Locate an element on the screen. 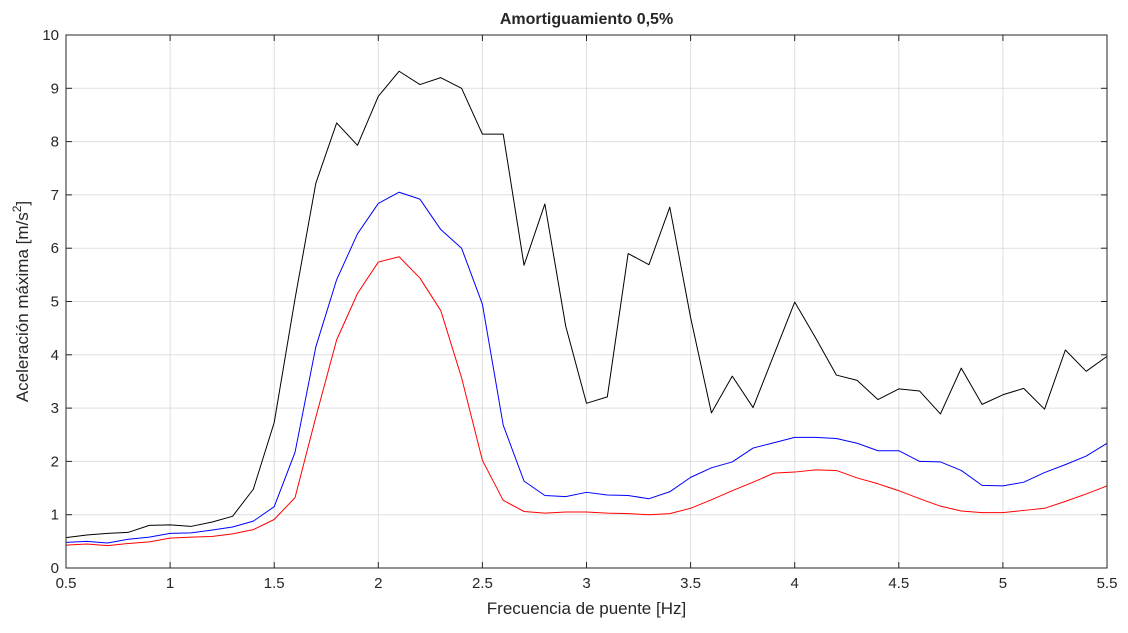 This screenshot has height=633, width=1128. y-axis-label: Aceleración máxima [m/s2] is located at coordinates (21, 301).